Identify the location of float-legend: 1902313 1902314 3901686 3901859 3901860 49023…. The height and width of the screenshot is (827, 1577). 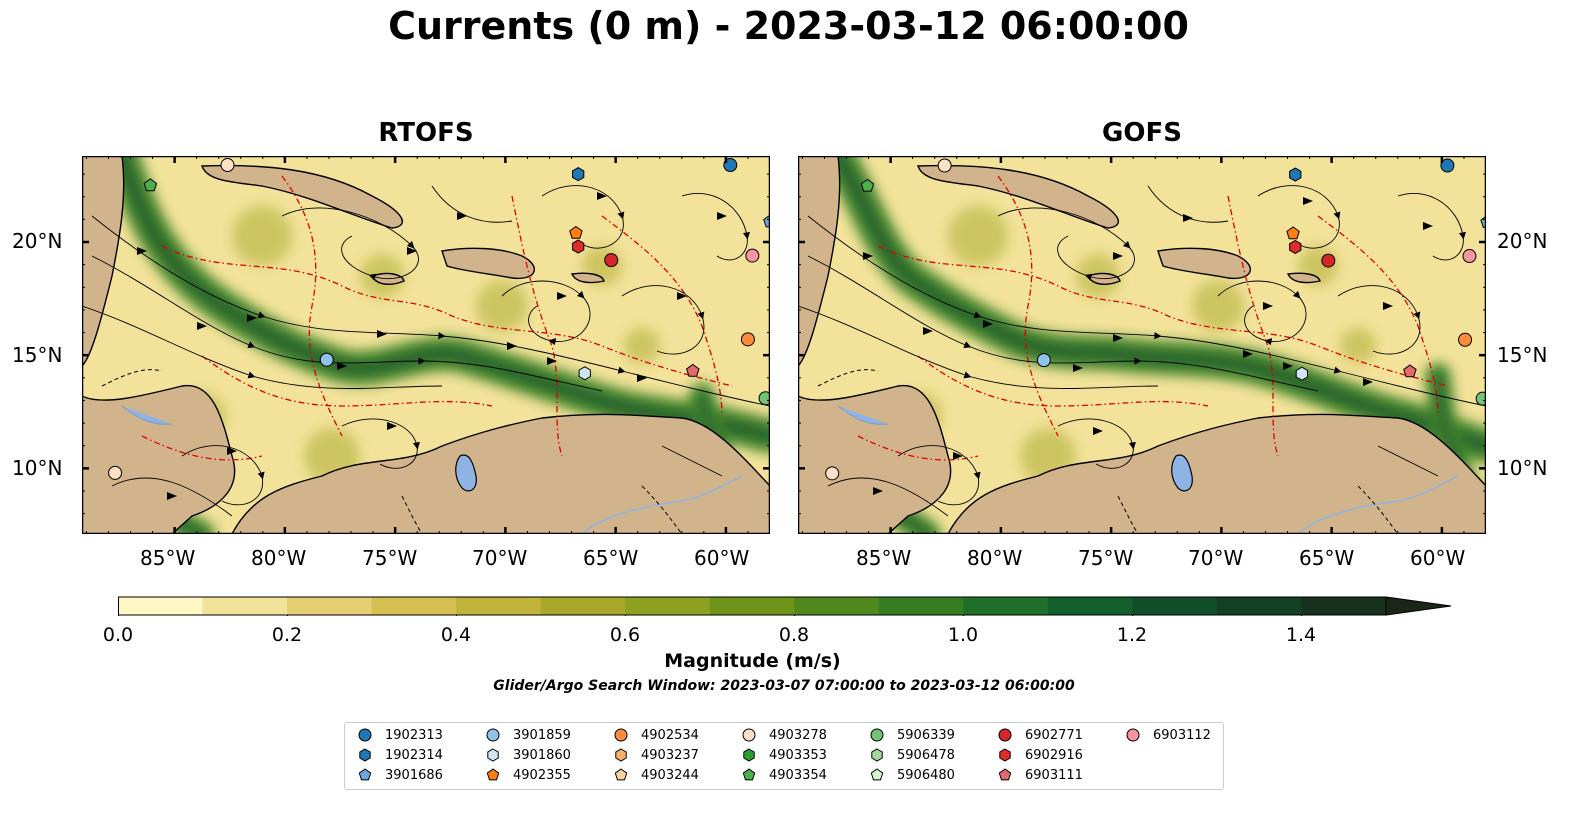
(784, 756).